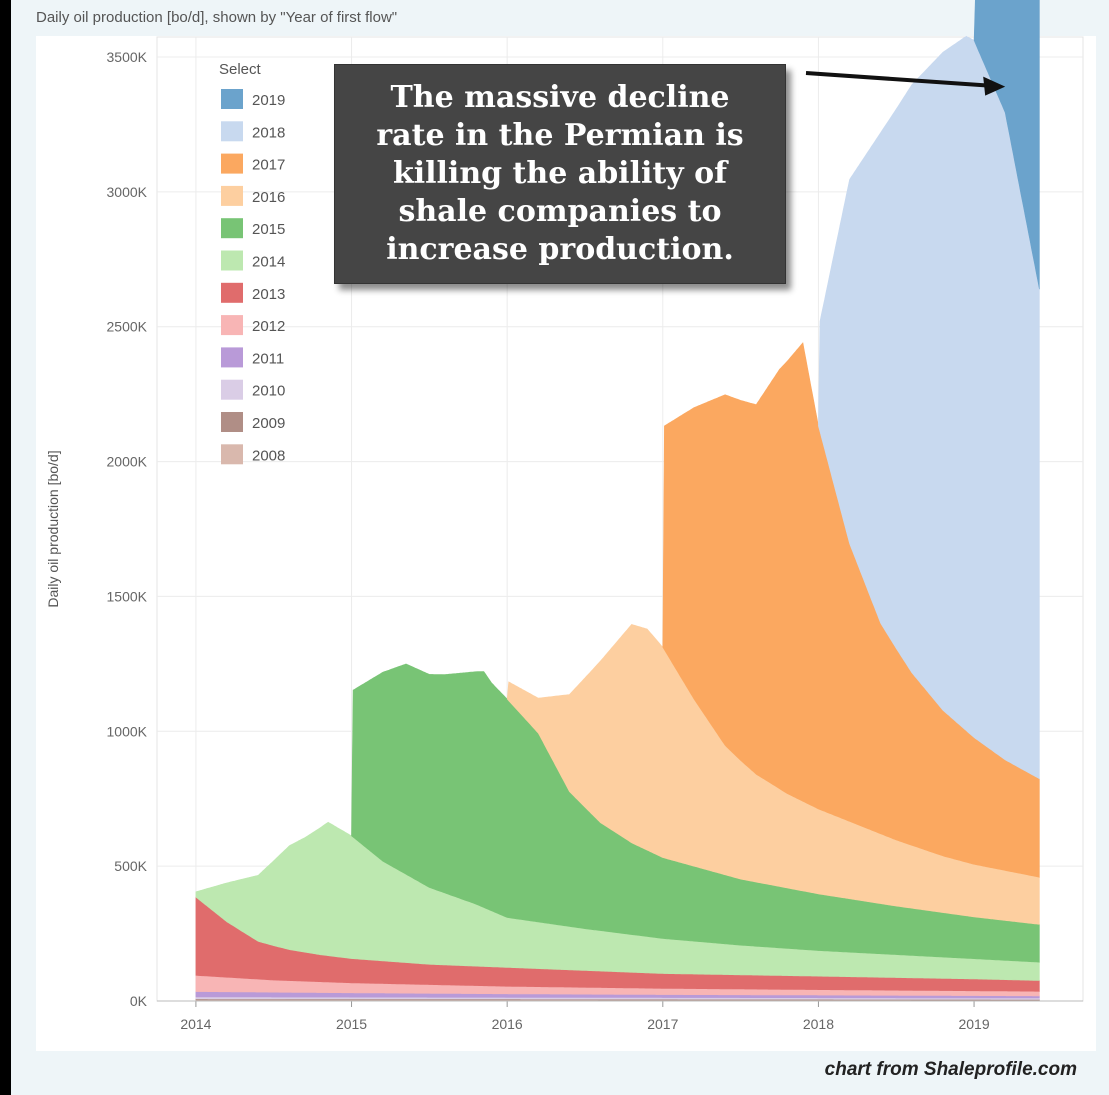  Describe the element at coordinates (351, 1024) in the screenshot. I see `x-tick-label: 2015` at that location.